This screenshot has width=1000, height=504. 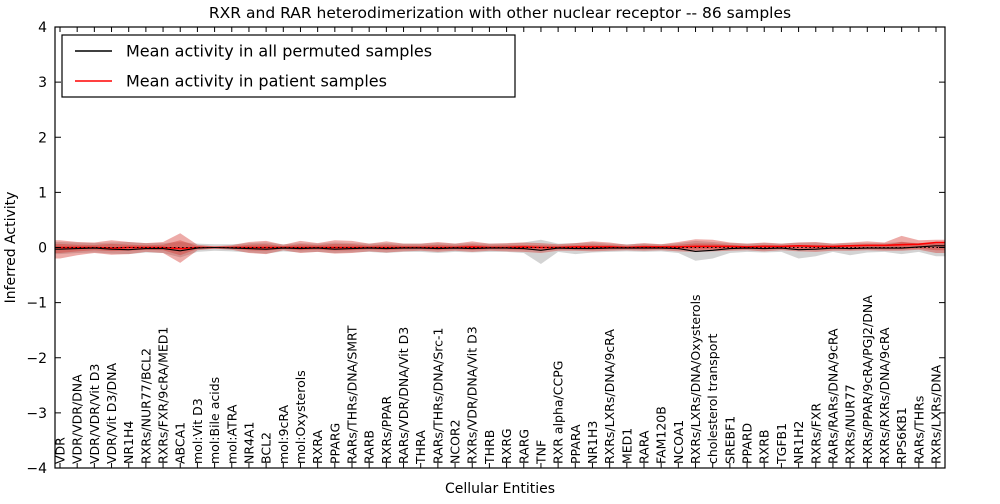 I want to click on x-tick-label: VDR/Vit D3/DNA, so click(x=111, y=413).